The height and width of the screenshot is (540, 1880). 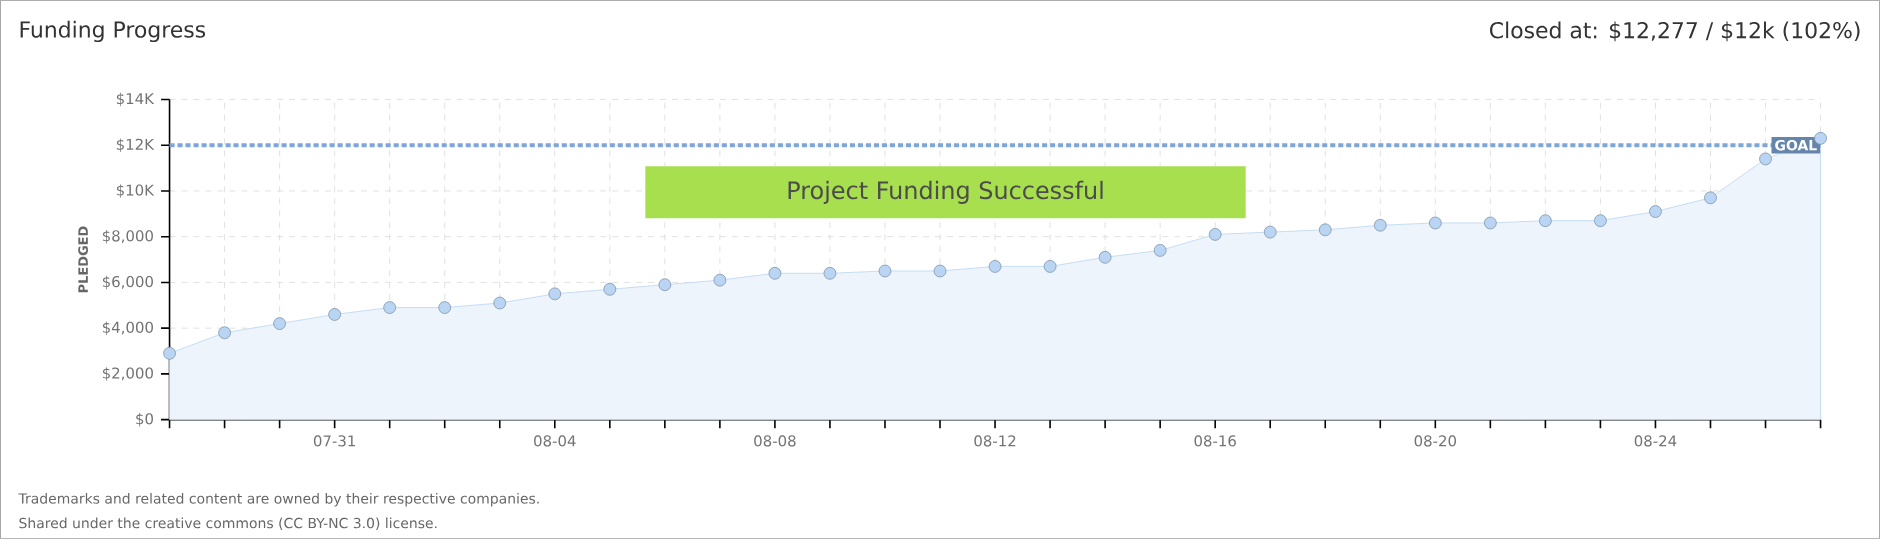 What do you see at coordinates (945, 193) in the screenshot?
I see `annotation: Project Funding Successful` at bounding box center [945, 193].